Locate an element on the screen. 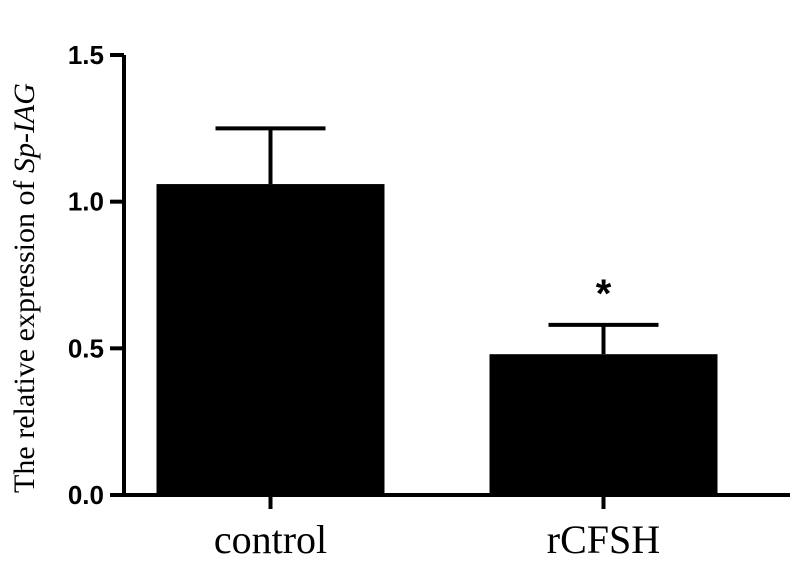 The width and height of the screenshot is (800, 566). y-tick-label: 0.0 is located at coordinates (86, 495).